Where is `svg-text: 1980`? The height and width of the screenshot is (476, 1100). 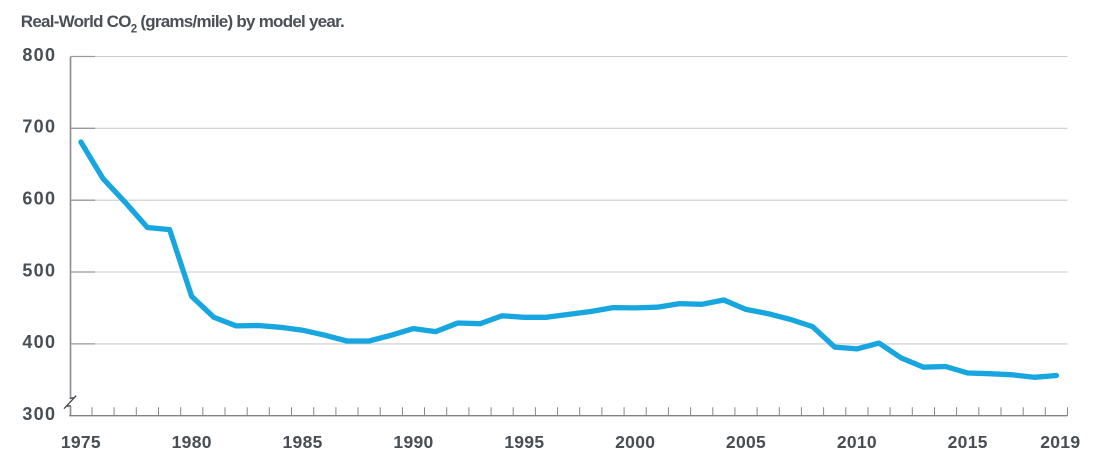
svg-text: 1980 is located at coordinates (192, 442).